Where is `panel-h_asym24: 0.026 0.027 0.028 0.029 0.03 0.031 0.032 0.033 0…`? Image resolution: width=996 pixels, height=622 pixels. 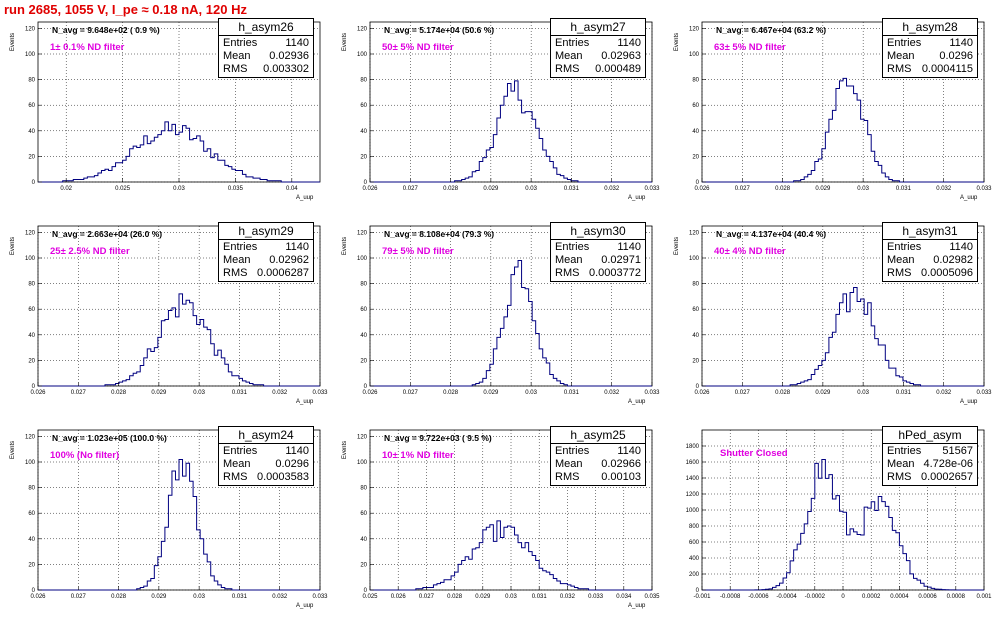 panel-h_asym24: 0.026 0.027 0.028 0.029 0.03 0.031 0.032 0.033 0… is located at coordinates (166, 524).